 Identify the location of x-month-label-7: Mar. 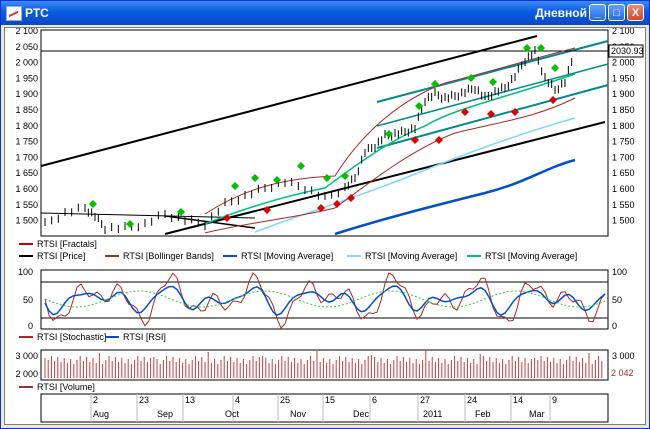
(537, 414).